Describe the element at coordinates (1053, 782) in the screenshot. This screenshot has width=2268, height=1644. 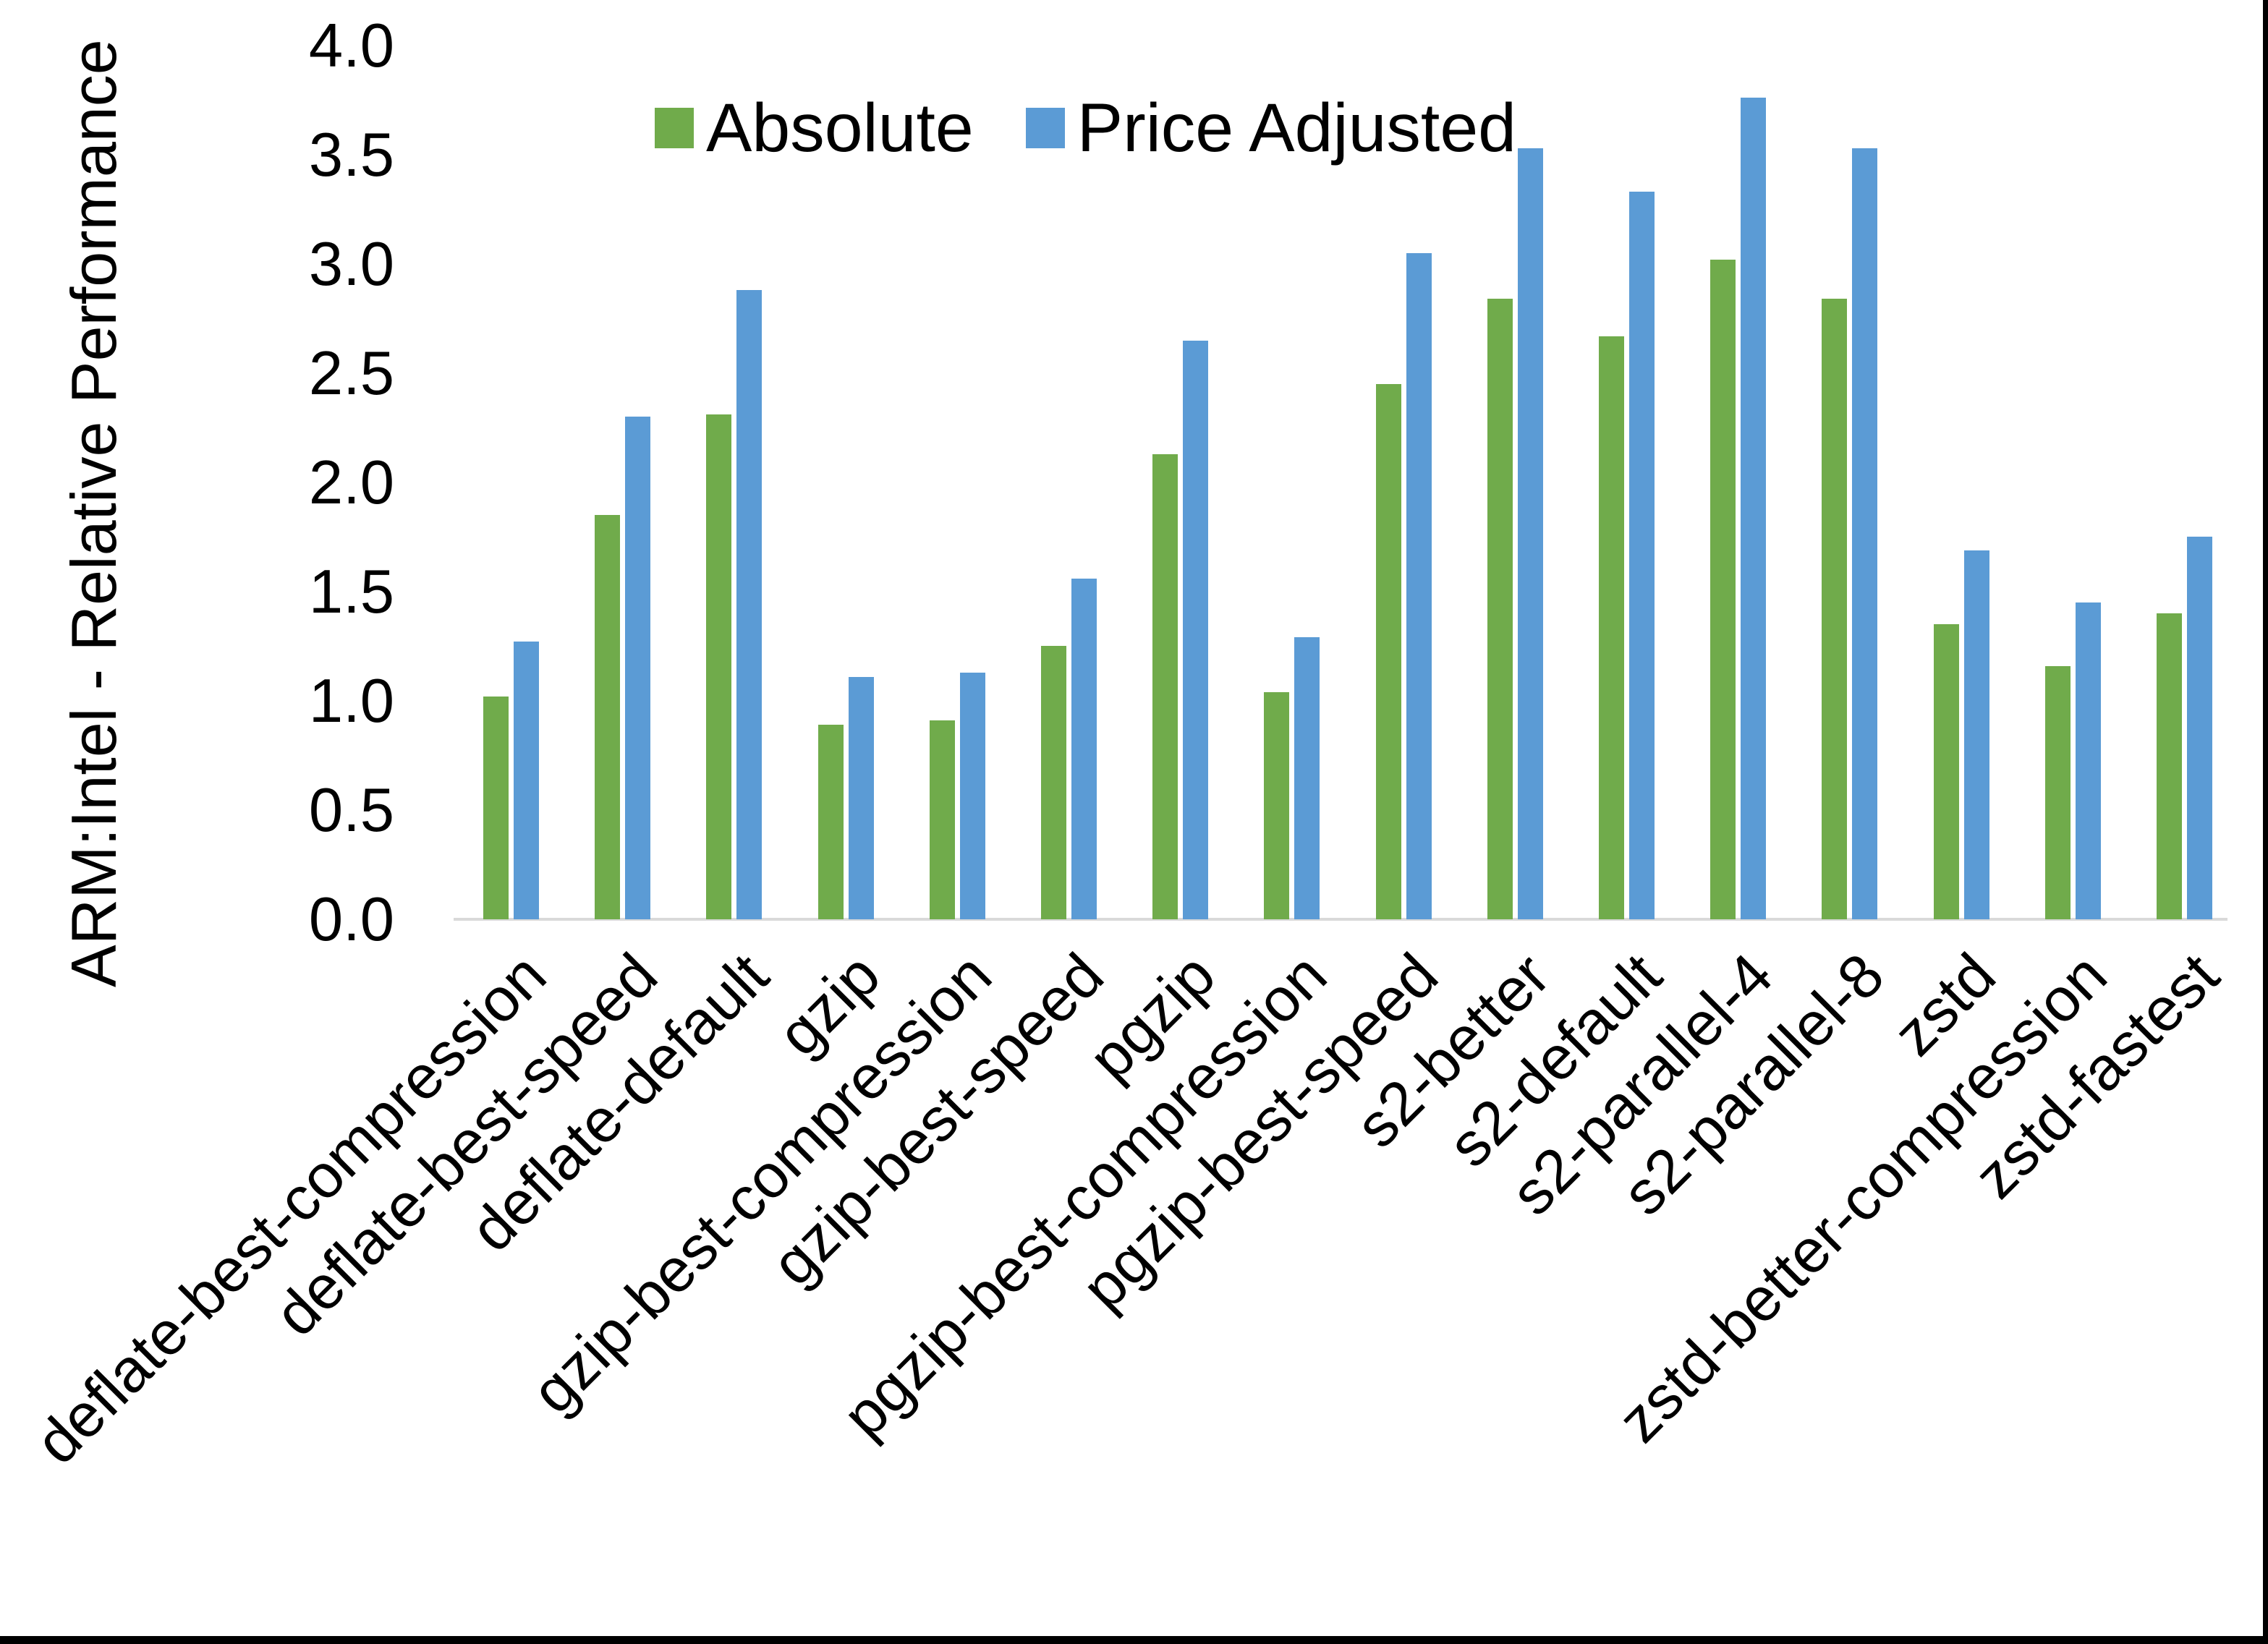
I see `bar-absolute-gzip-best-speed` at that location.